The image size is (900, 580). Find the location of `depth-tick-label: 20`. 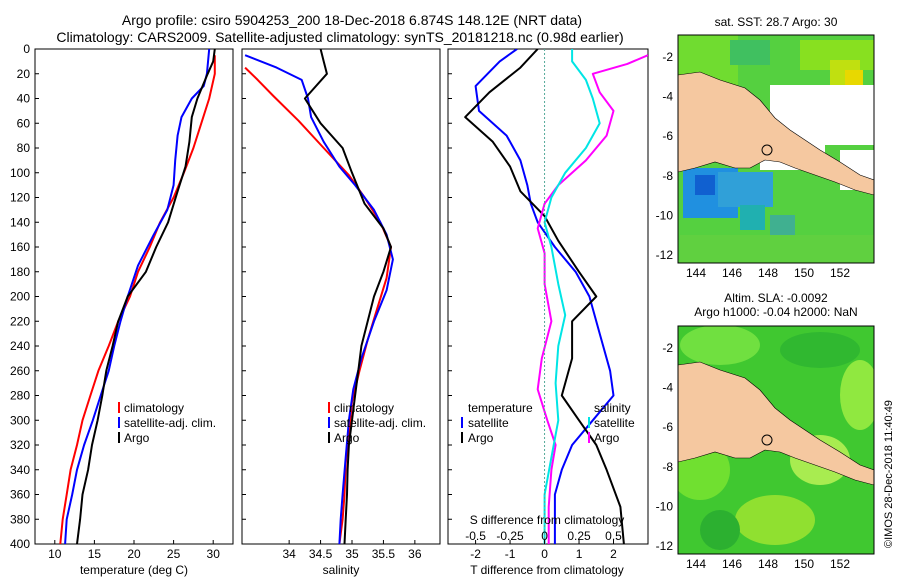

depth-tick-label: 20 is located at coordinates (24, 74).